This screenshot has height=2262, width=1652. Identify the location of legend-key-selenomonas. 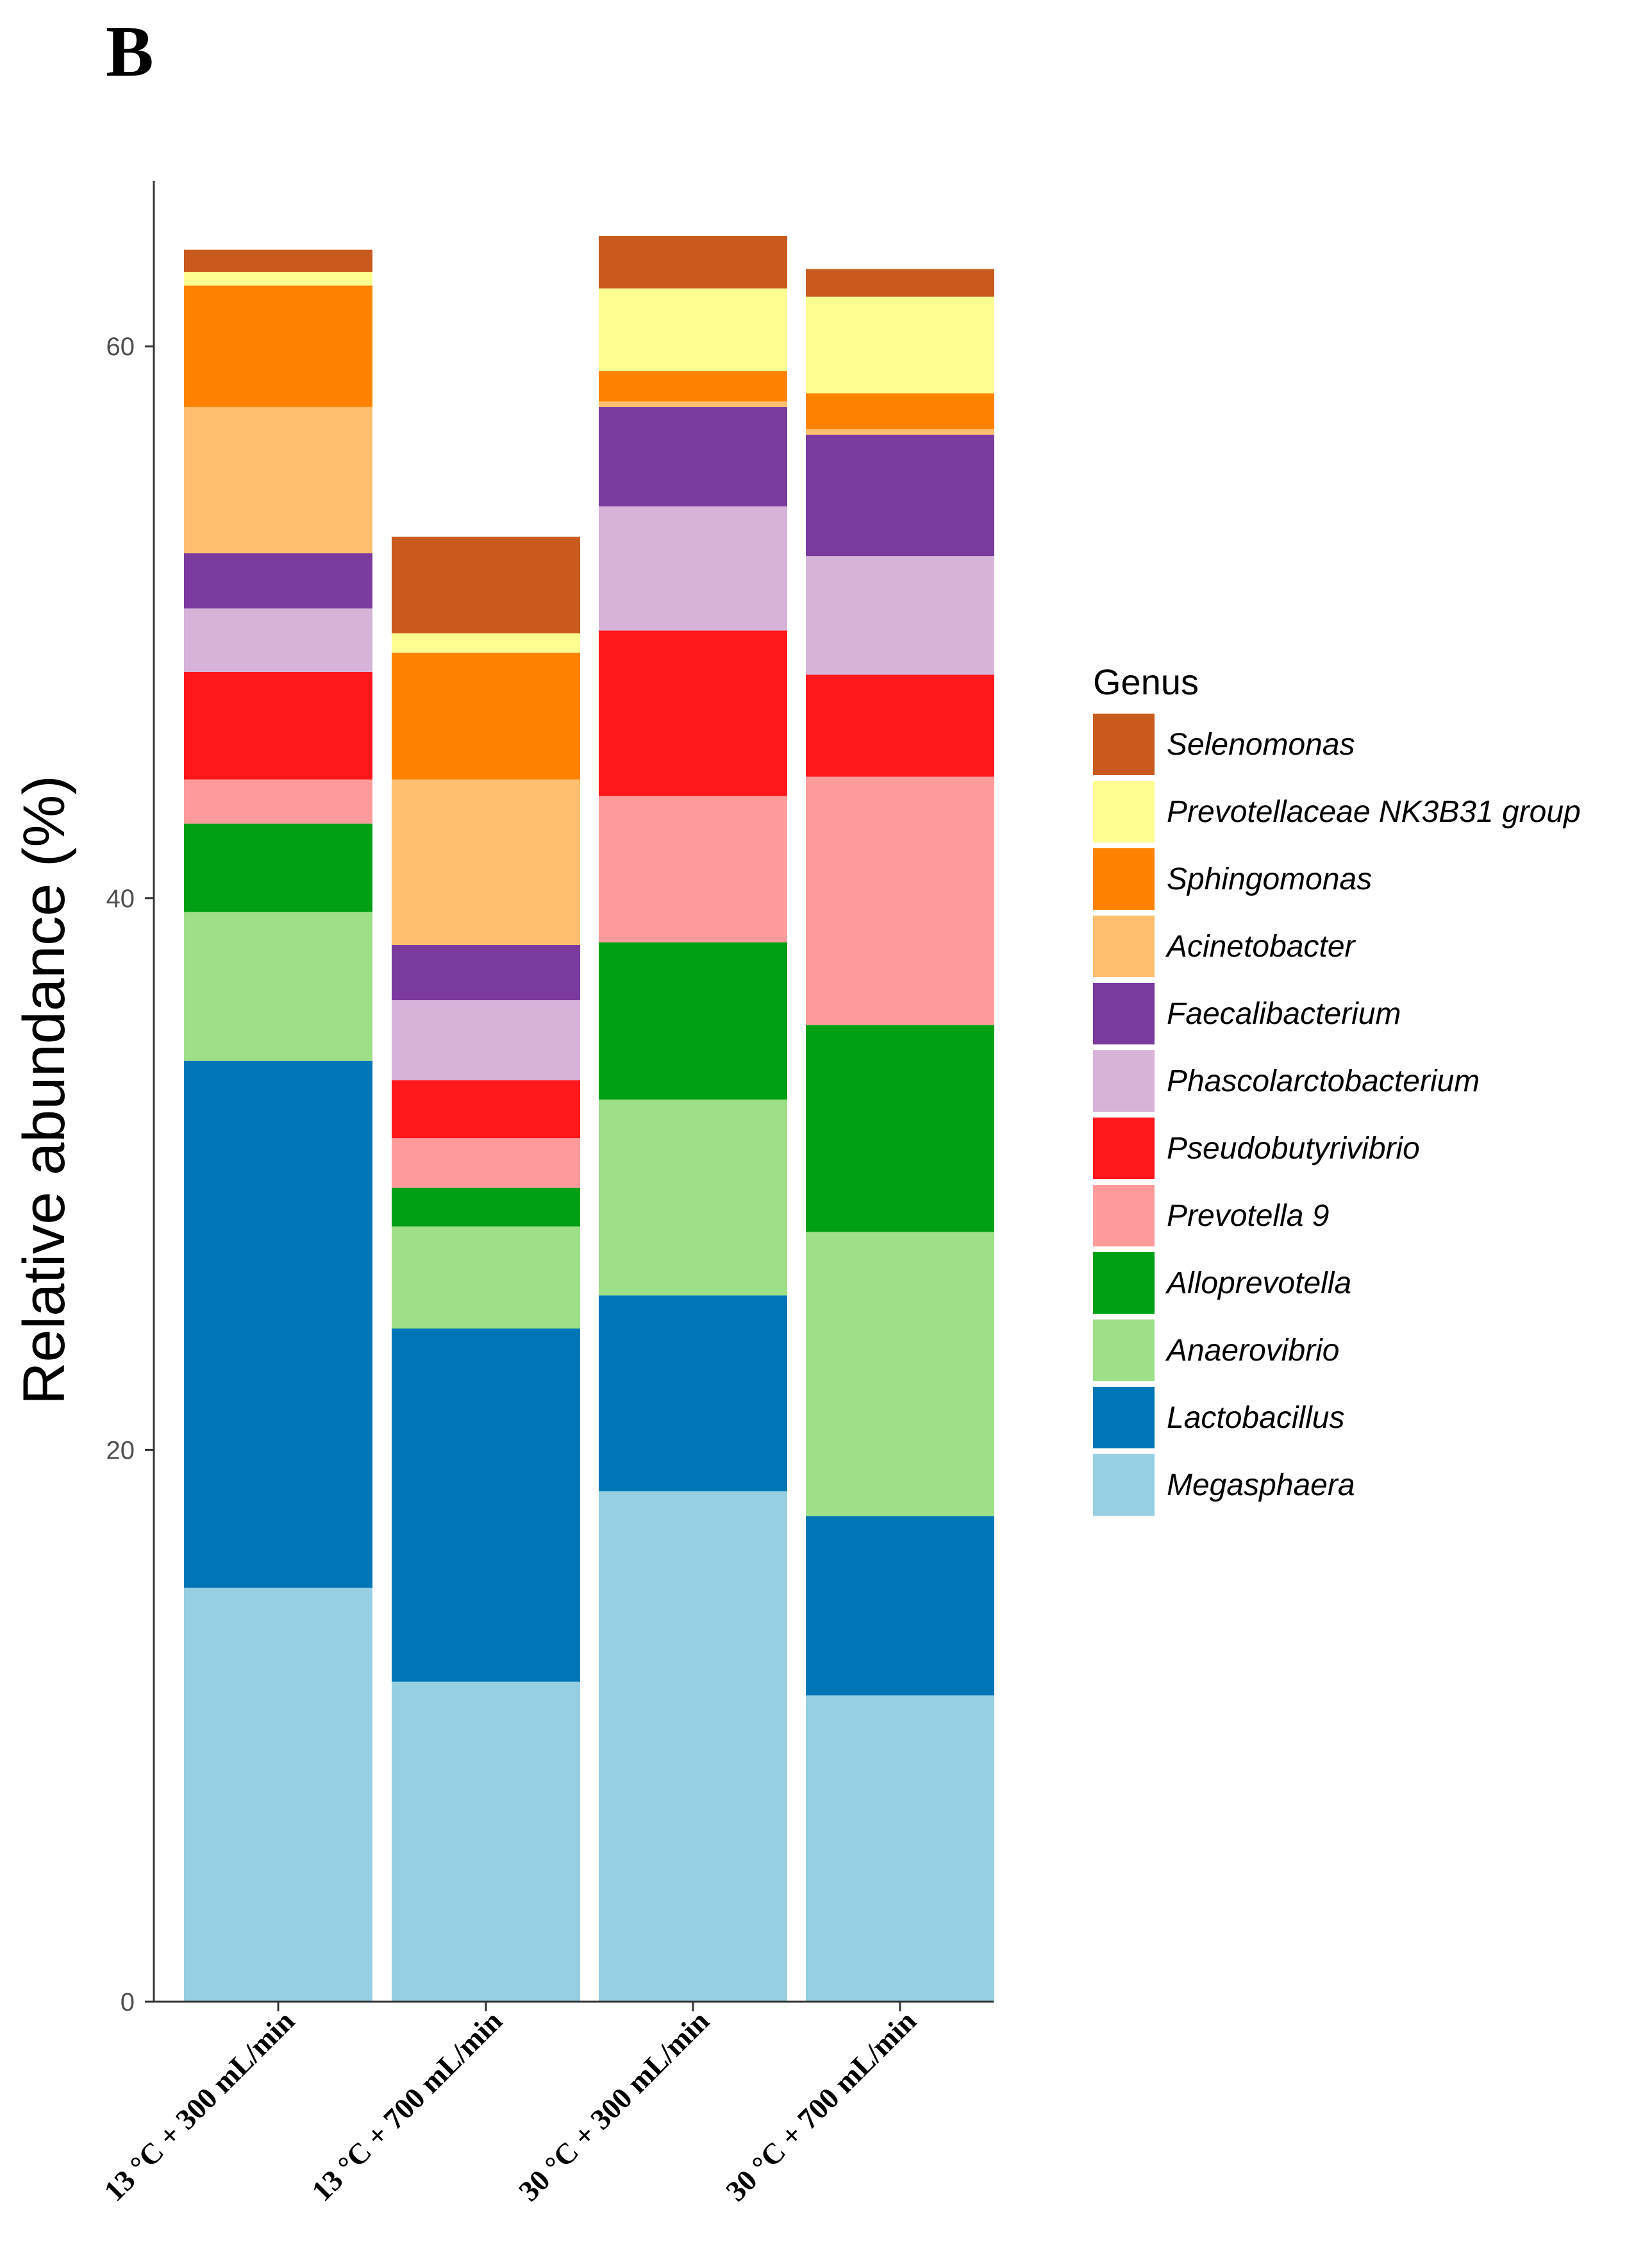
(1124, 744).